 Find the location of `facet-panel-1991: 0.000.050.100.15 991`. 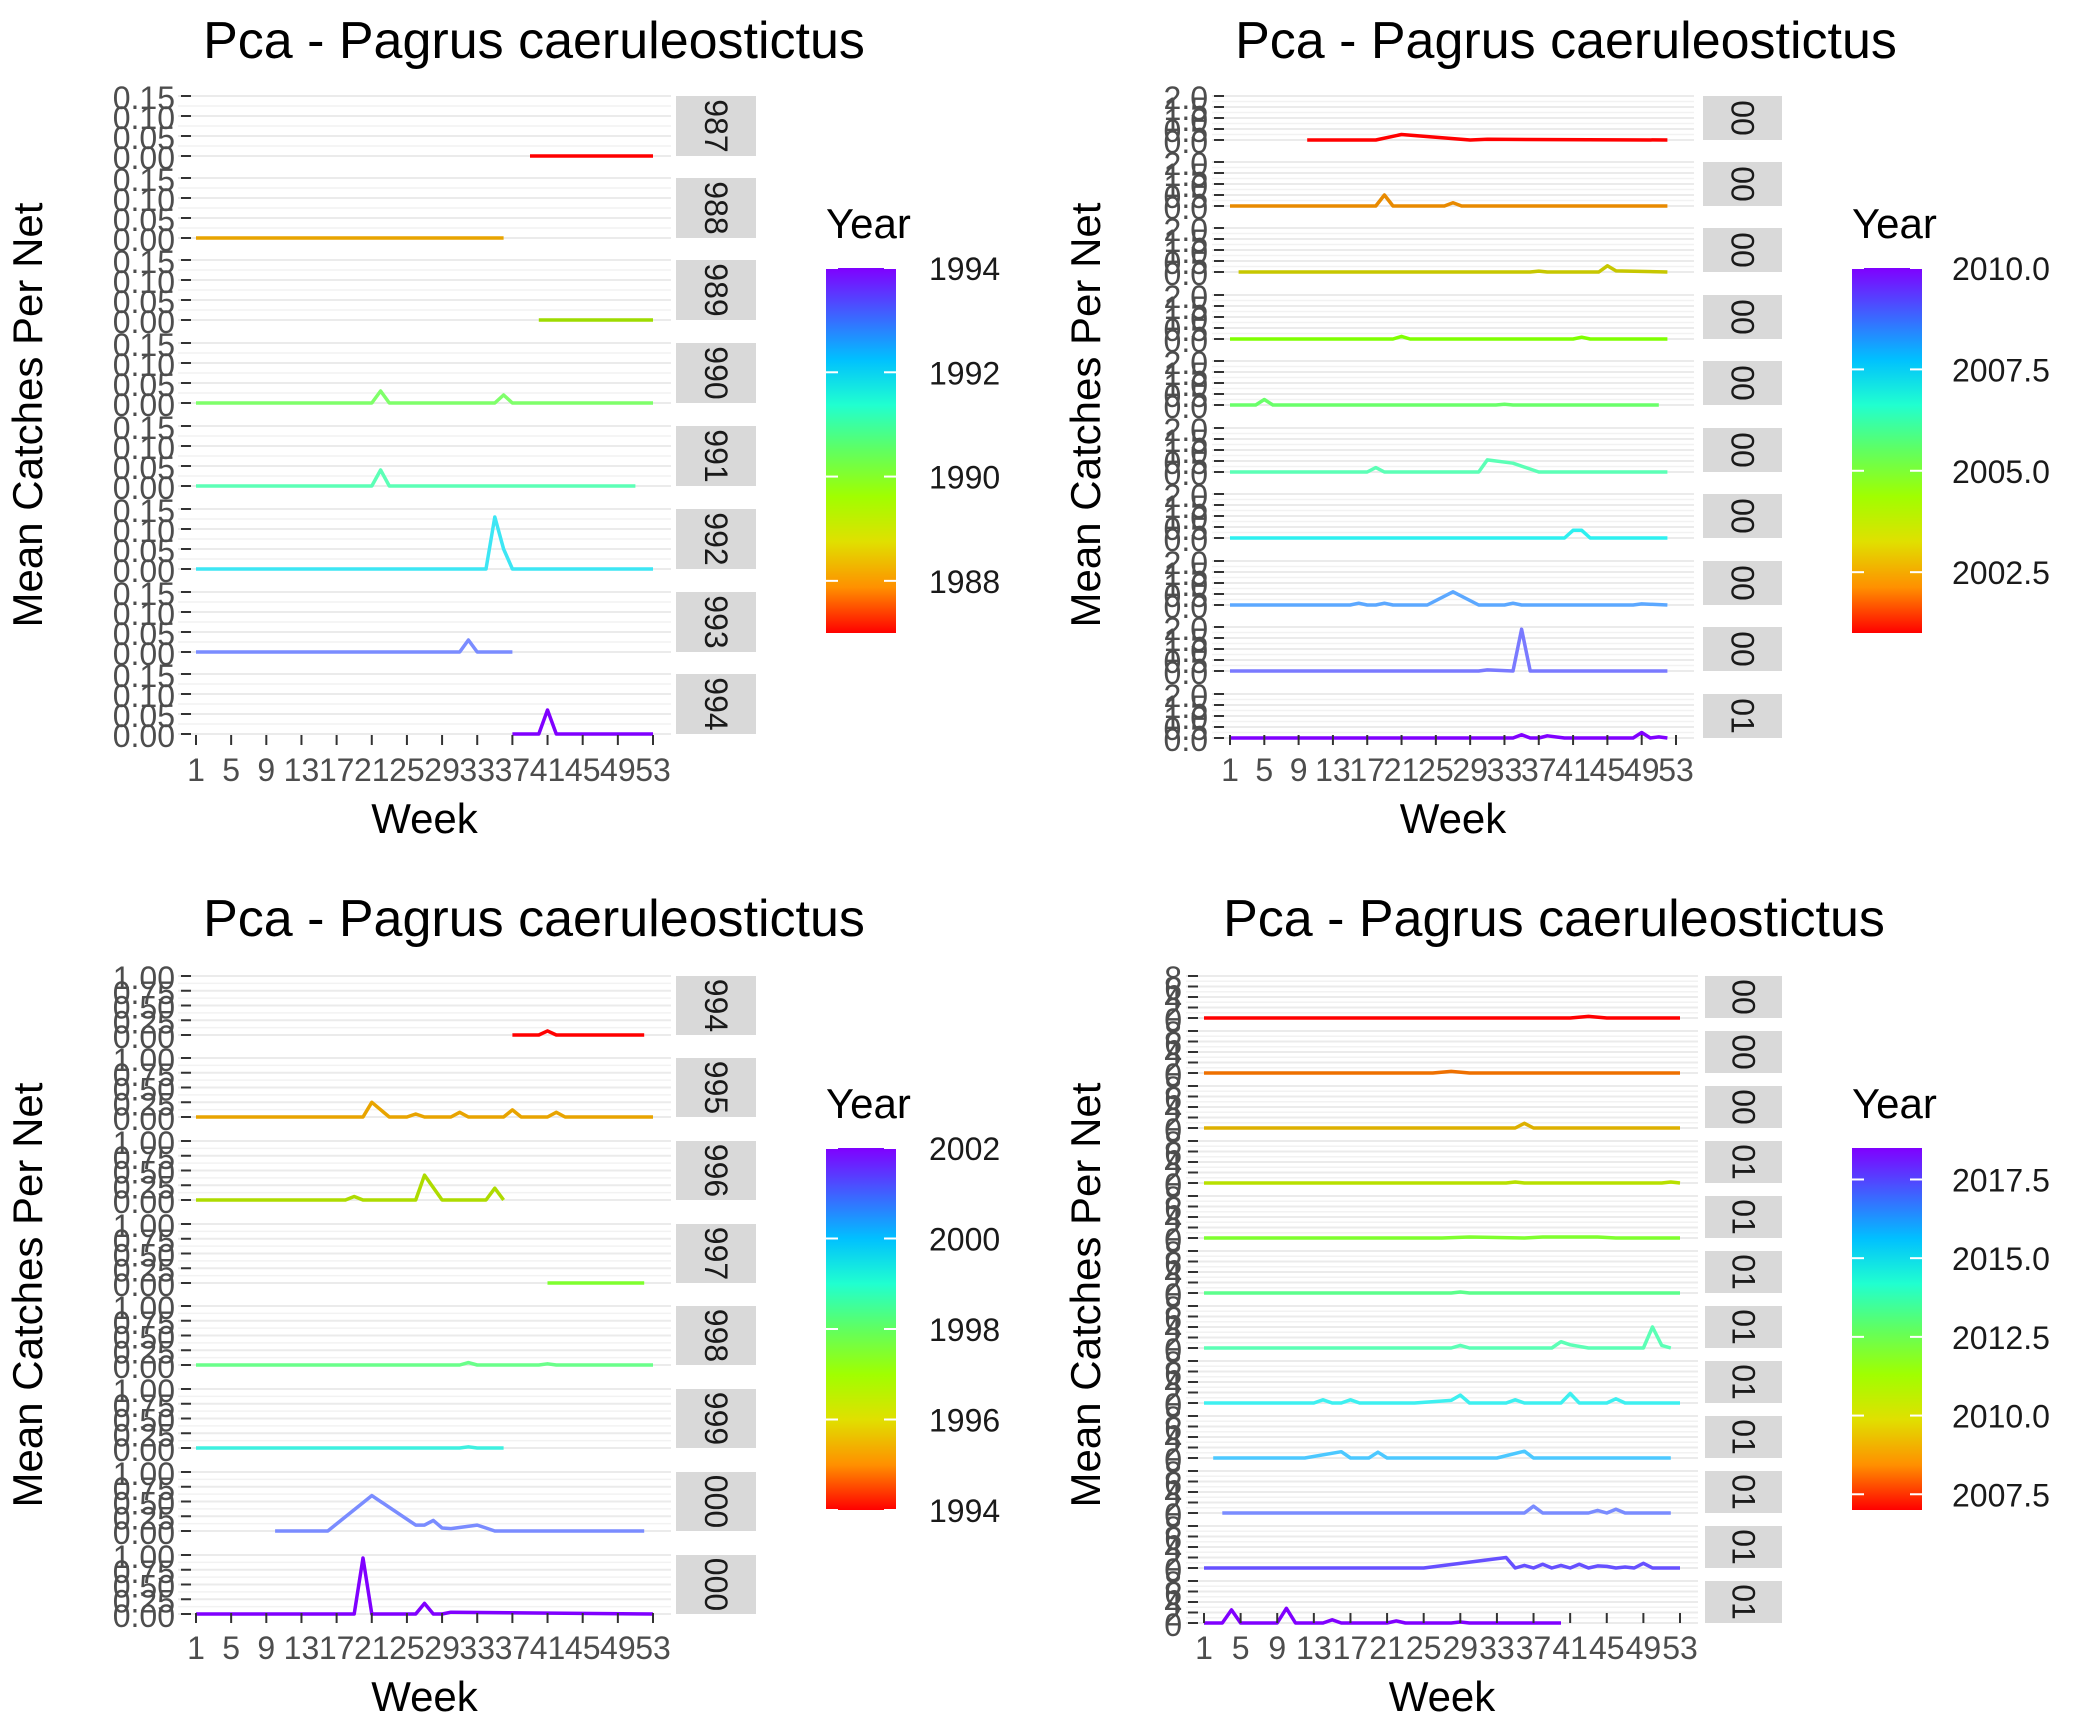

facet-panel-1991: 0.000.050.100.15 991 is located at coordinates (434, 458).